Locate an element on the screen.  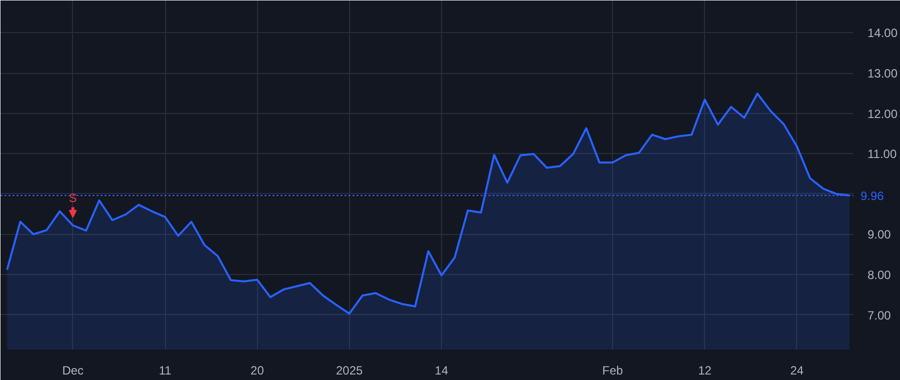
x-tick-label: 12 is located at coordinates (705, 371).